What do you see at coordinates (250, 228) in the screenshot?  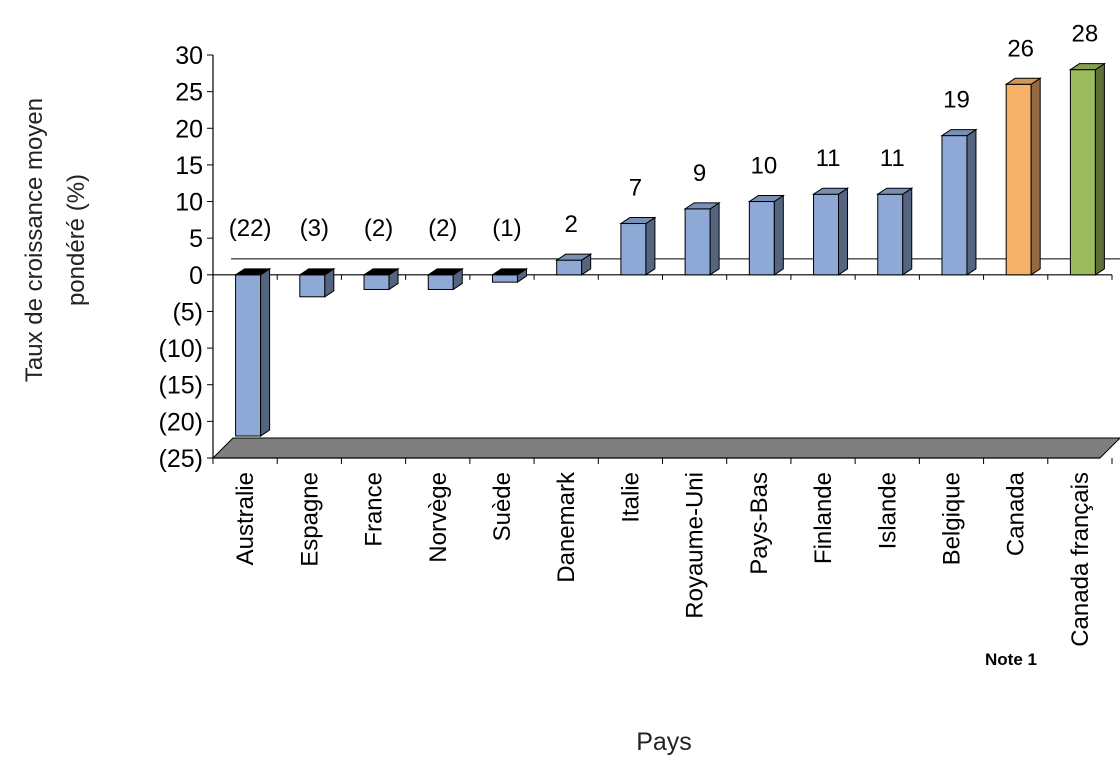 I see `data-label: (22)` at bounding box center [250, 228].